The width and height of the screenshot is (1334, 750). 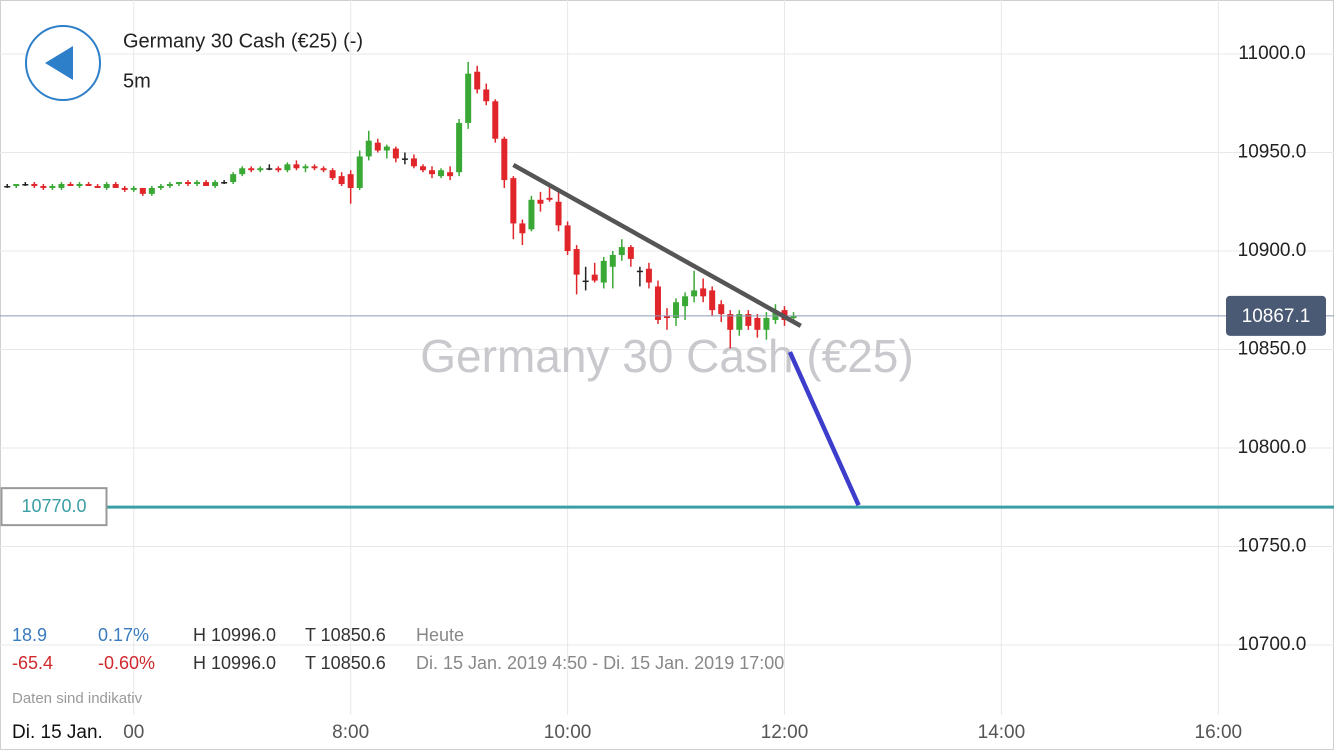 What do you see at coordinates (1272, 644) in the screenshot?
I see `y-tick-label: 10700.0` at bounding box center [1272, 644].